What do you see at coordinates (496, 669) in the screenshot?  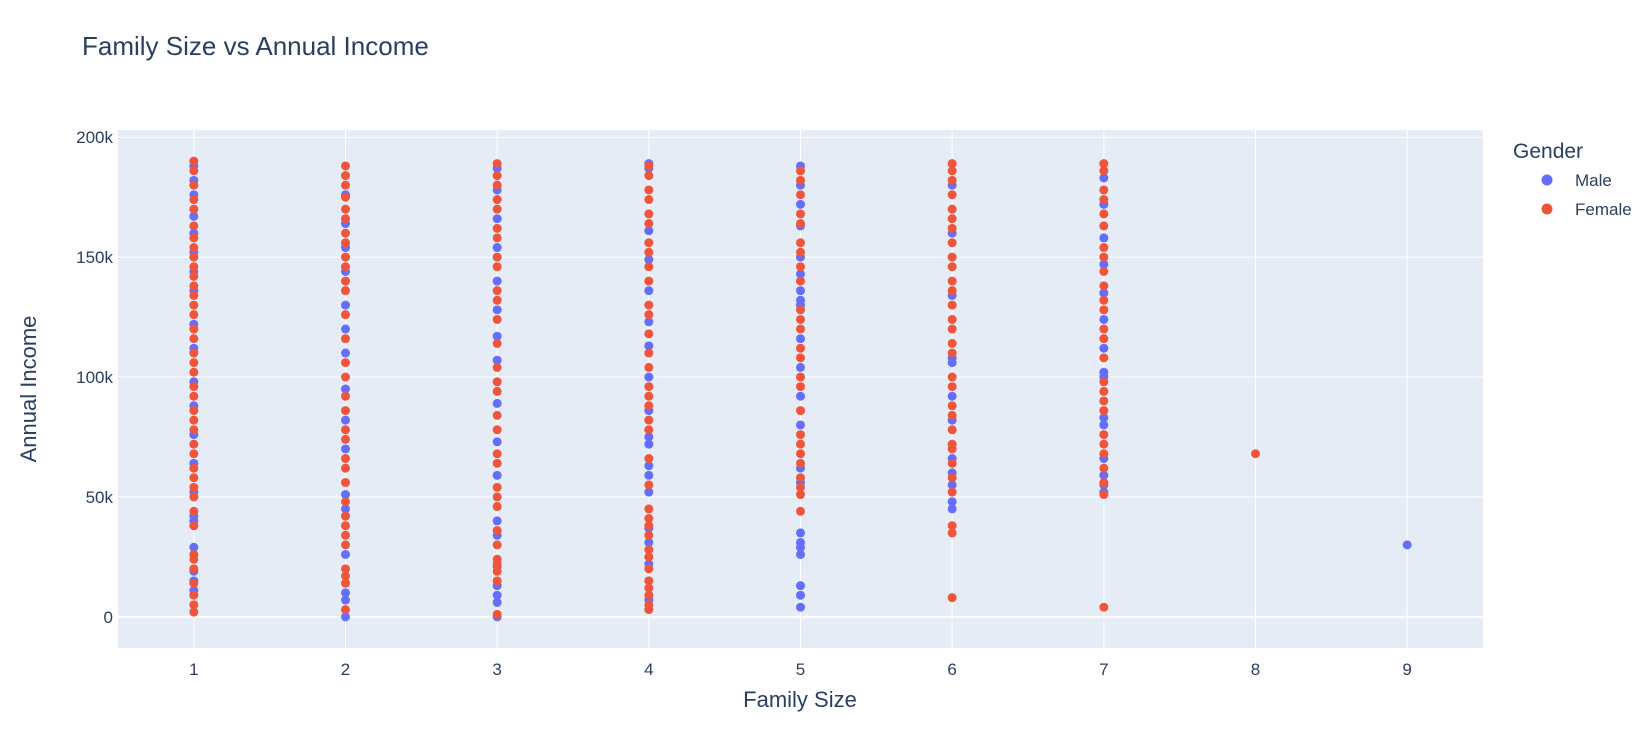 I see `x-tick-label: 3` at bounding box center [496, 669].